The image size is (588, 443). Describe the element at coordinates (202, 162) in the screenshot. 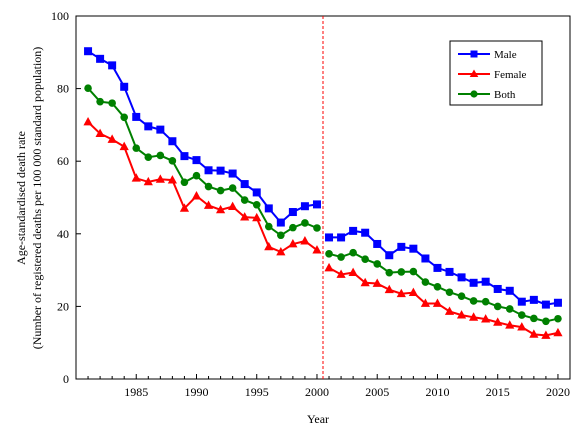

I see `series-line-both` at that location.